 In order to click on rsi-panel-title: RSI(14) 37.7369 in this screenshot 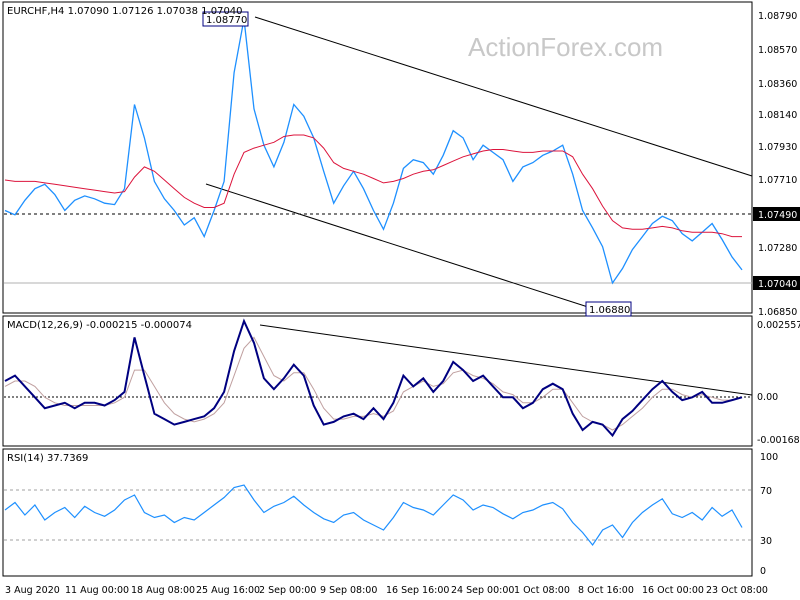, I will do `click(47, 458)`.